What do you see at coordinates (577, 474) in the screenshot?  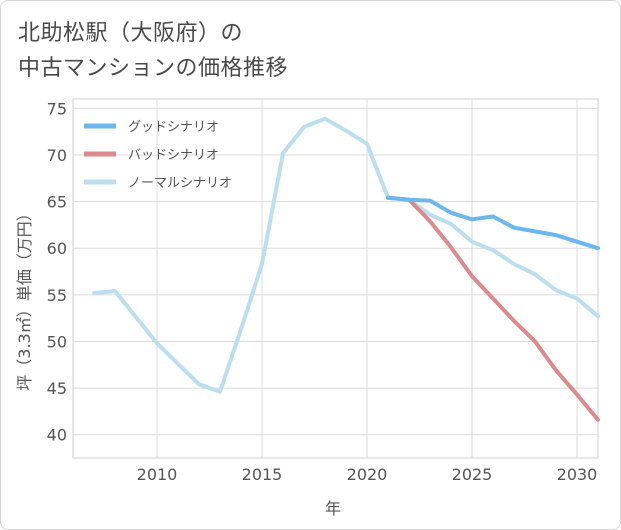 I see `x-tick-label: 2030` at bounding box center [577, 474].